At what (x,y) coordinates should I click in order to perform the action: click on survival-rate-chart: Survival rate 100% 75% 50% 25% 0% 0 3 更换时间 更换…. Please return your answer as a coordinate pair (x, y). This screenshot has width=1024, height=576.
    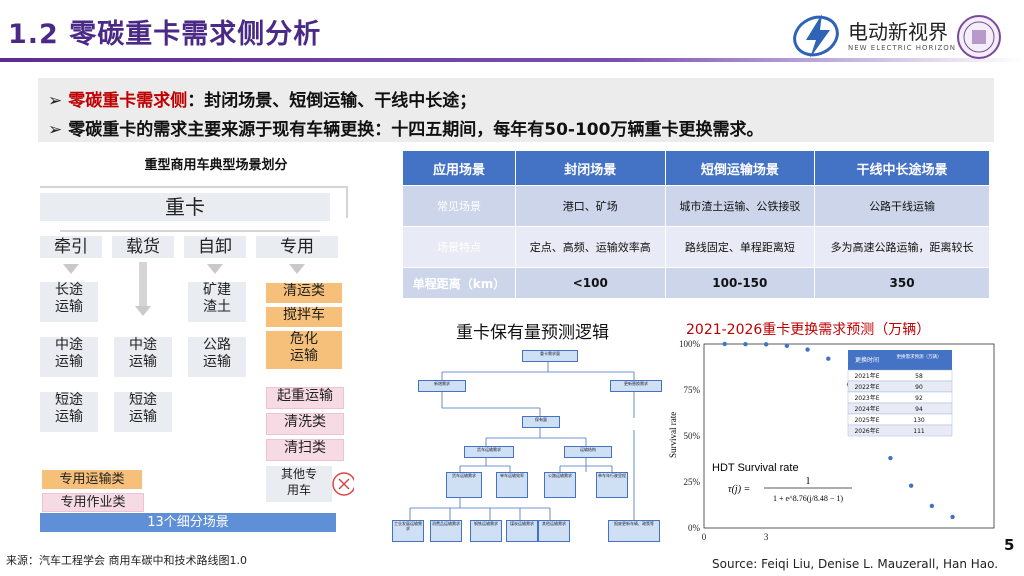
    Looking at the image, I should click on (831, 440).